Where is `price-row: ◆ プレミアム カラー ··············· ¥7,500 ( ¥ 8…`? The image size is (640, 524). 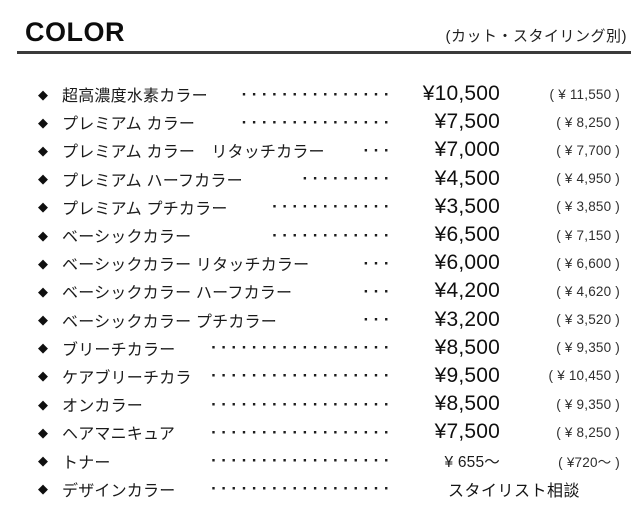 price-row: ◆ プレミアム カラー ··············· ¥7,500 ( ¥ 8… is located at coordinates (320, 122).